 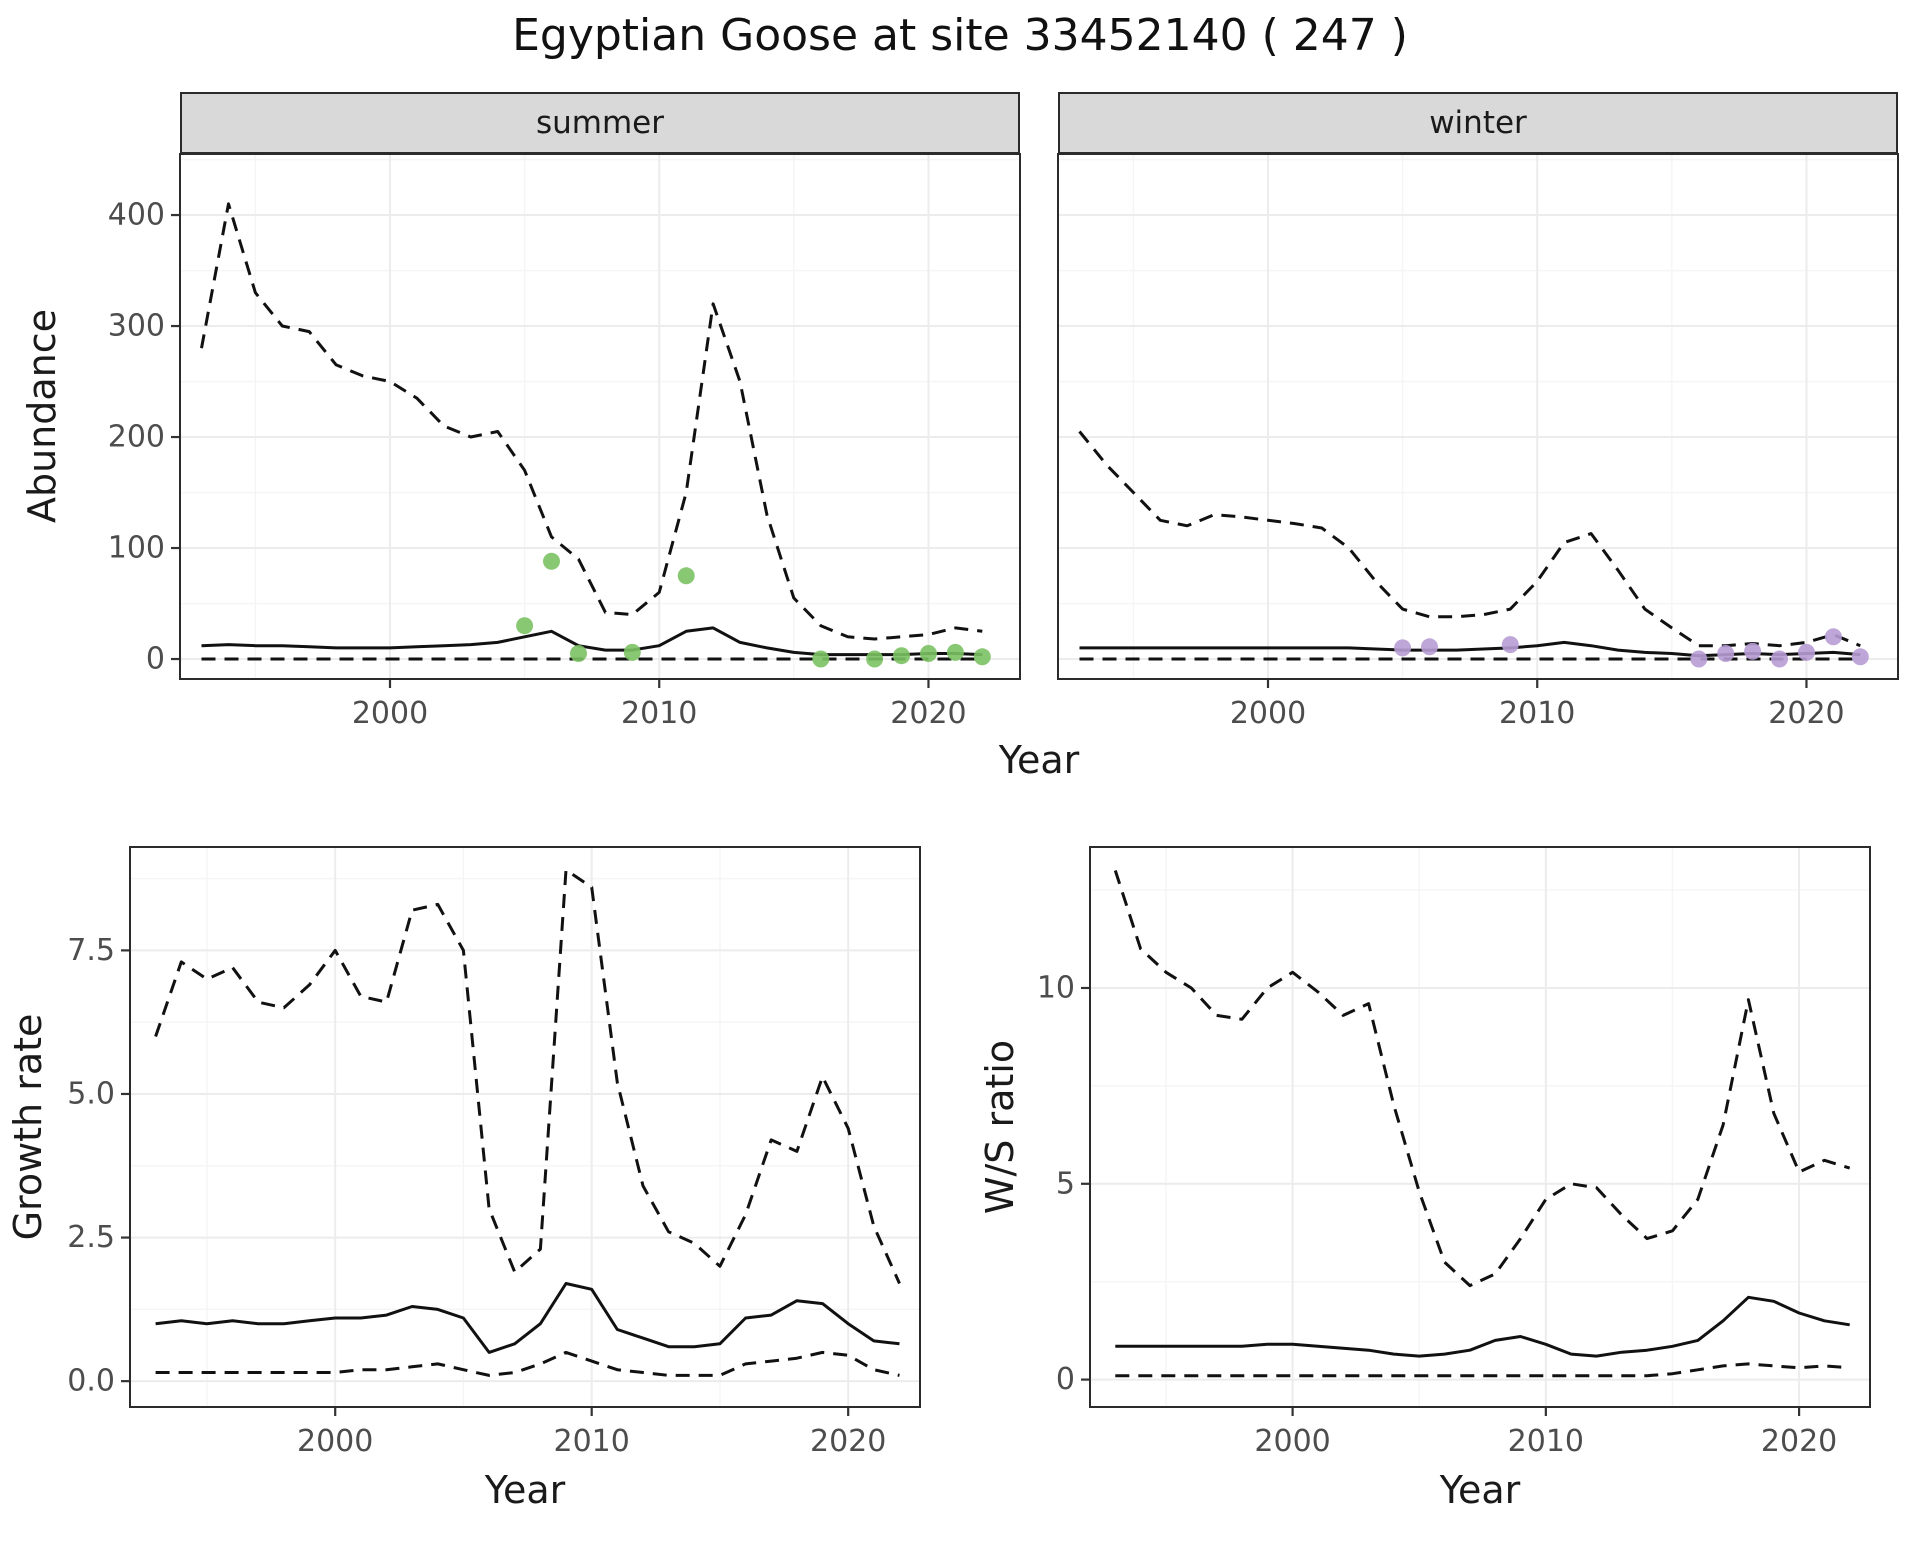 I want to click on facet-strip-winter-label: winter, so click(x=1478, y=123).